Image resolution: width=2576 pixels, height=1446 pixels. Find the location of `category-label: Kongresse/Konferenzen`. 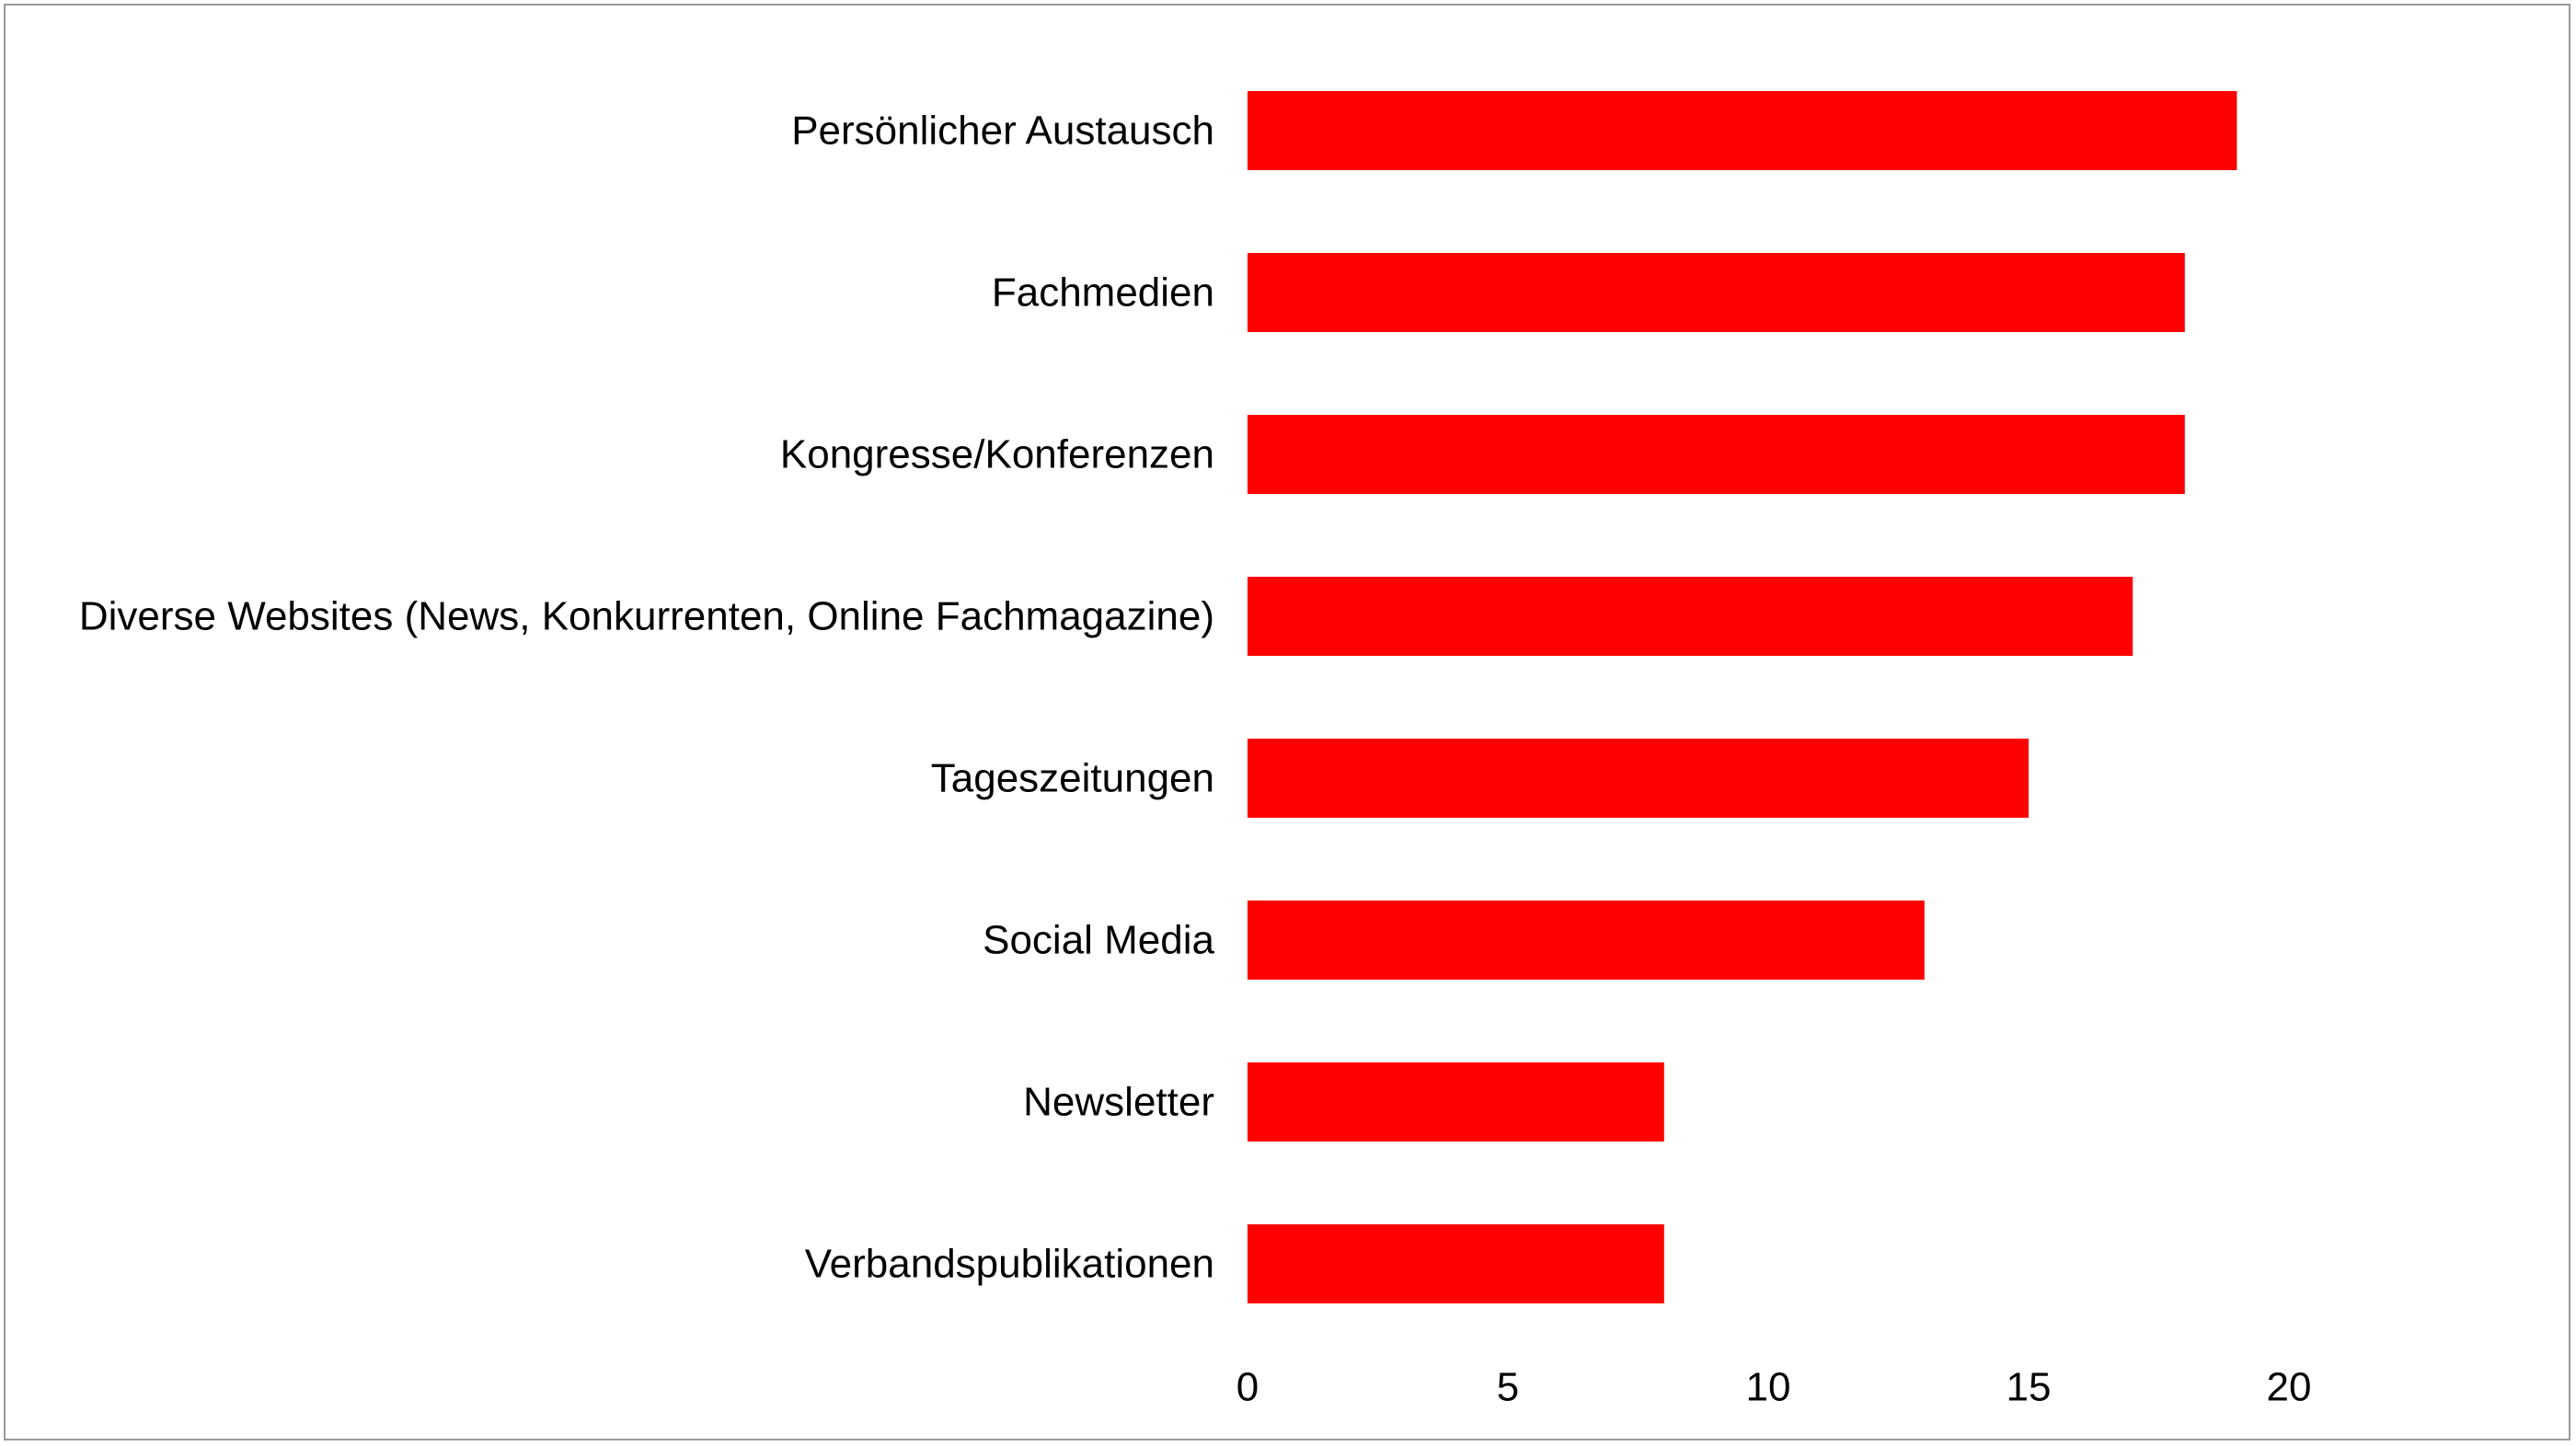

category-label: Kongresse/Konferenzen is located at coordinates (997, 454).